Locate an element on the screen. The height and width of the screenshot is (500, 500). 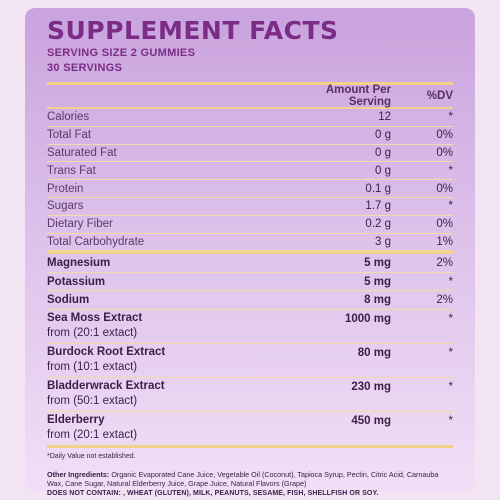
nutrient-name: Protein is located at coordinates (65, 188).